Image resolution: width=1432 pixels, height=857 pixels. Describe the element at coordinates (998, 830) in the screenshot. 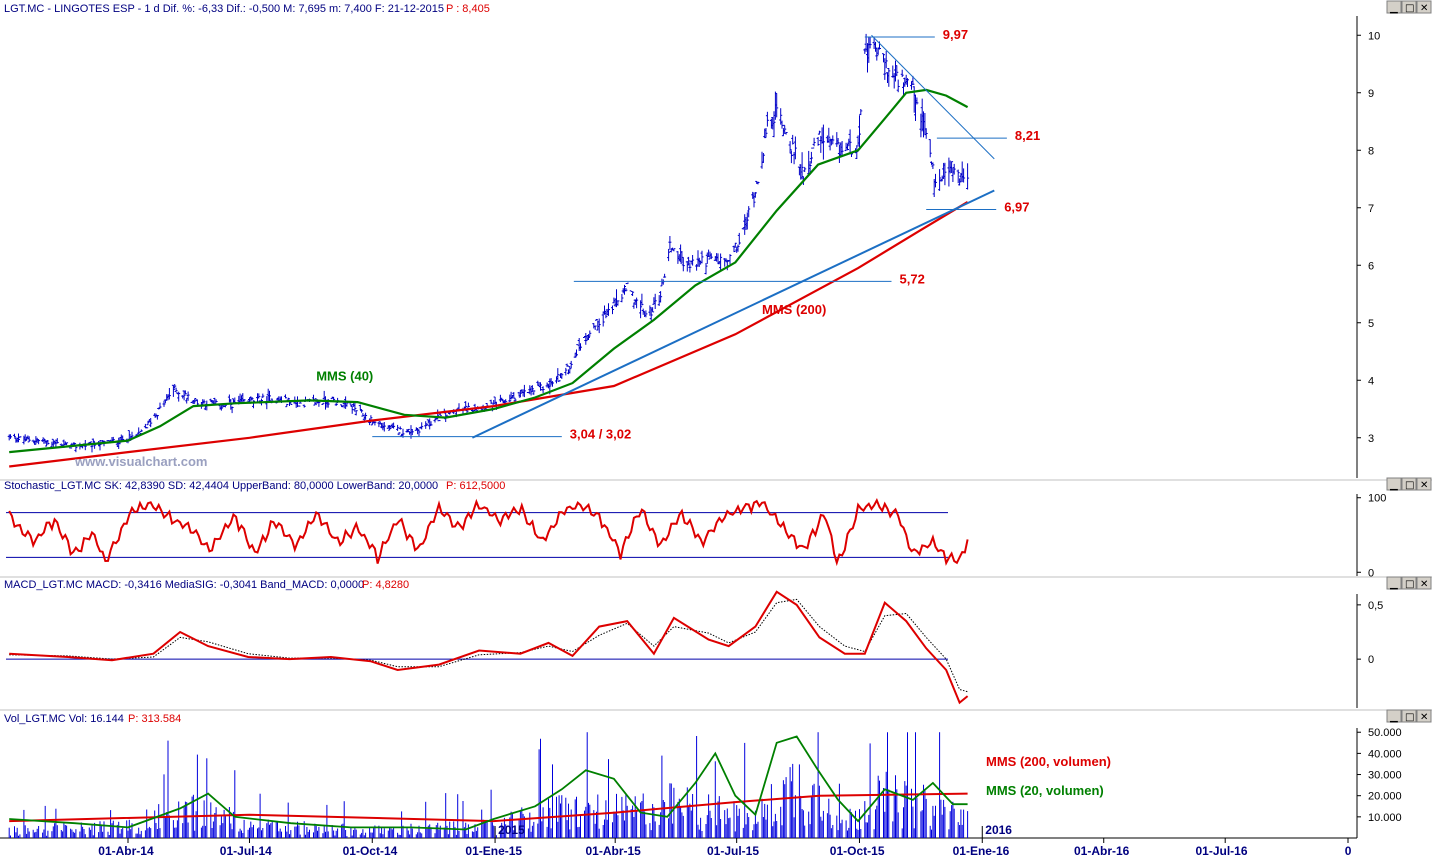

I see `year-mark-label: 2016` at that location.